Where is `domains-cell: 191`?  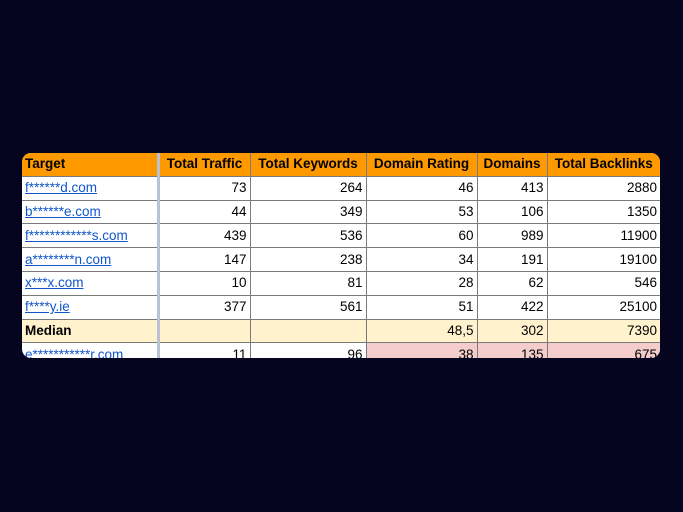 domains-cell: 191 is located at coordinates (512, 259).